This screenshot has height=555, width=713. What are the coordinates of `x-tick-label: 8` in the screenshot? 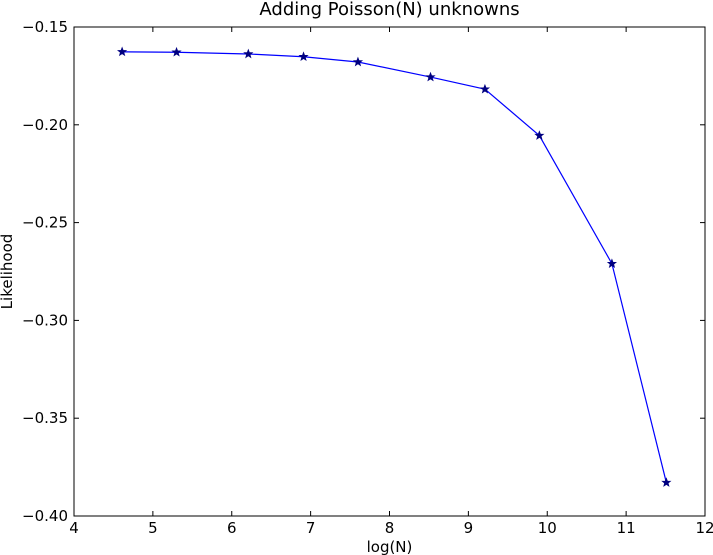 It's located at (390, 528).